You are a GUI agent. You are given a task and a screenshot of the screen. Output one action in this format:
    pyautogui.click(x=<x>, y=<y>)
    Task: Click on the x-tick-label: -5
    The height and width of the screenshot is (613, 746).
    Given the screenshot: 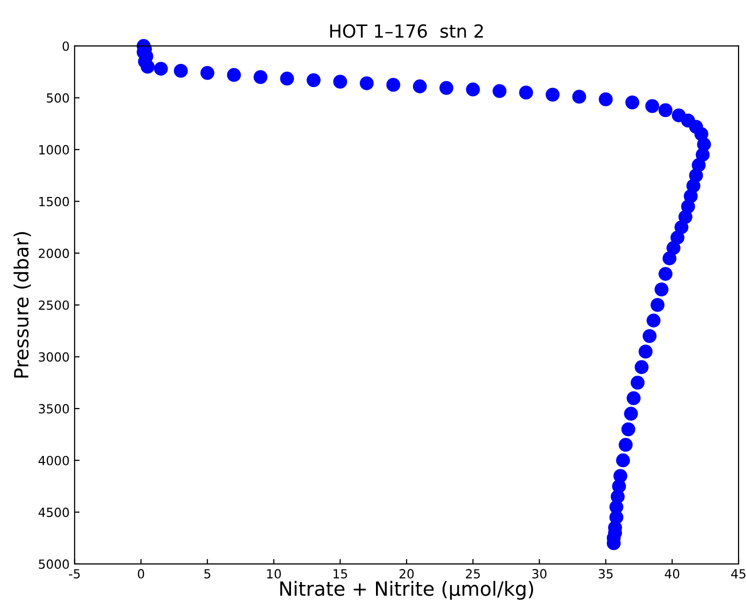 What is the action you would take?
    pyautogui.click(x=74, y=573)
    